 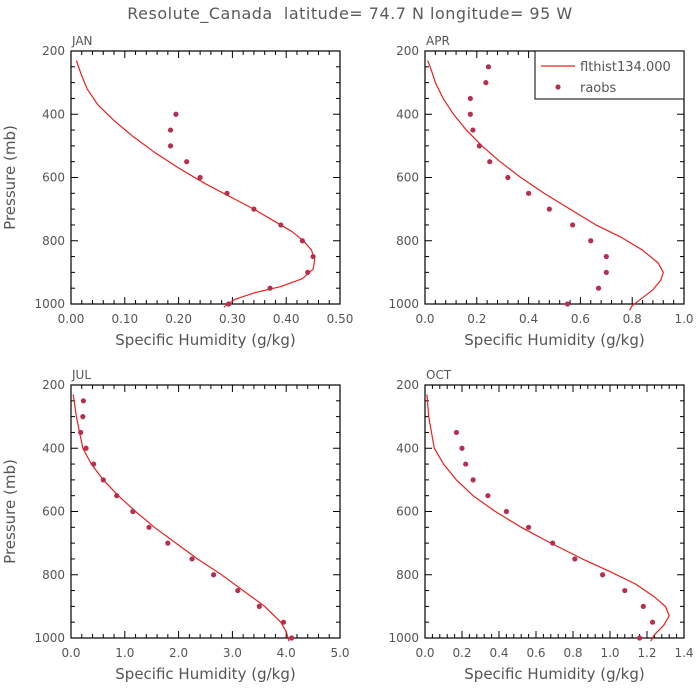 What do you see at coordinates (232, 653) in the screenshot?
I see `x-tick-label: 3.0` at bounding box center [232, 653].